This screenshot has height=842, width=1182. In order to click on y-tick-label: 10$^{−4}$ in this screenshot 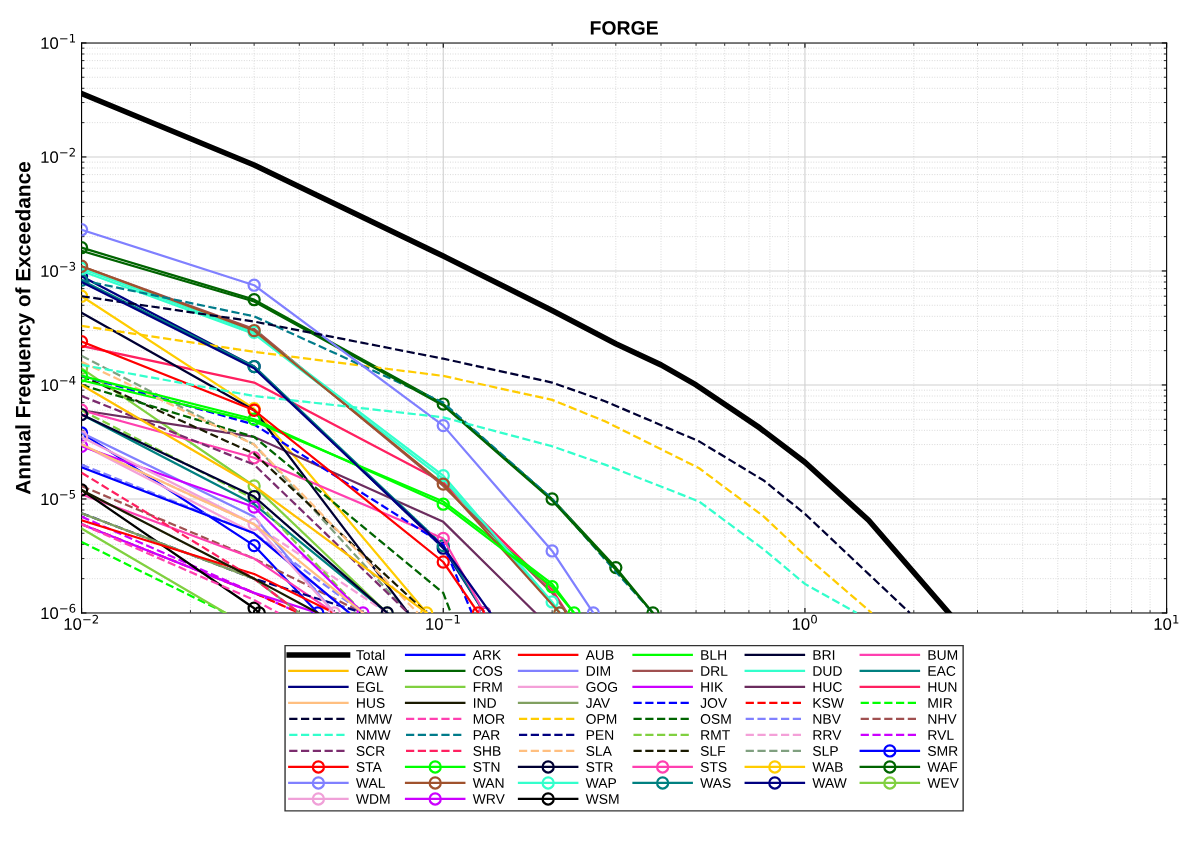, I will do `click(58, 384)`.